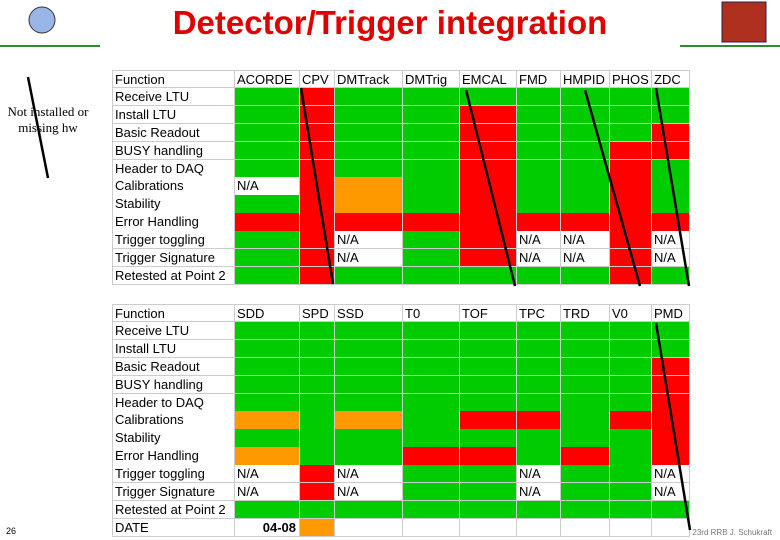 This screenshot has height=540, width=780. What do you see at coordinates (539, 313) in the screenshot?
I see `column-header: TPC` at bounding box center [539, 313].